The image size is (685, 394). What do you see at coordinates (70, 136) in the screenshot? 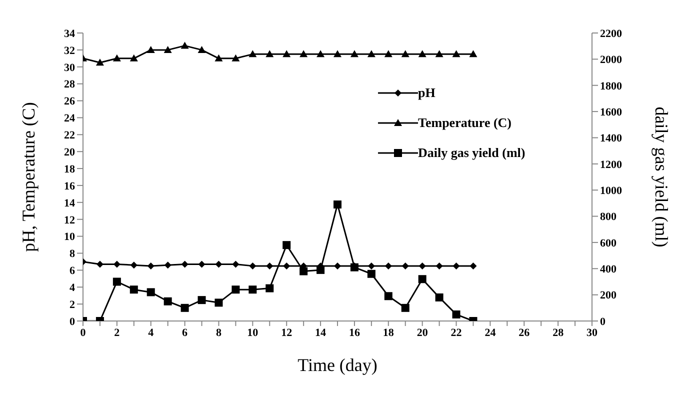
I see `y-tick-label: 22` at bounding box center [70, 136].